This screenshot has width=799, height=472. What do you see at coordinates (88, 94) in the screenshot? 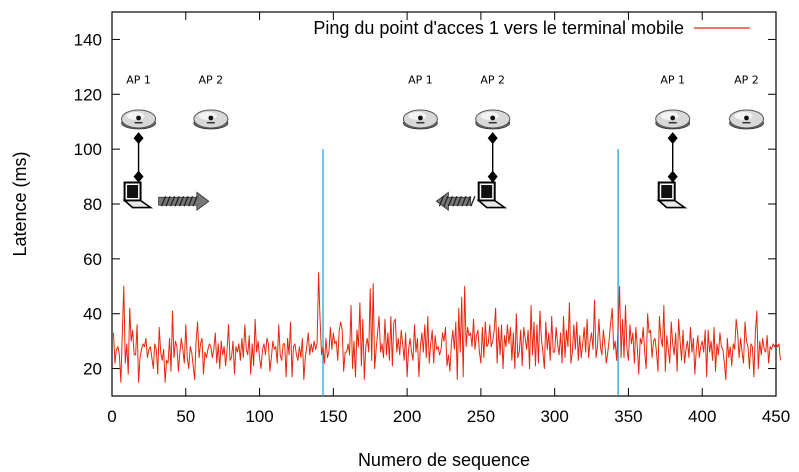
I see `y-tick-label: 120` at bounding box center [88, 94].